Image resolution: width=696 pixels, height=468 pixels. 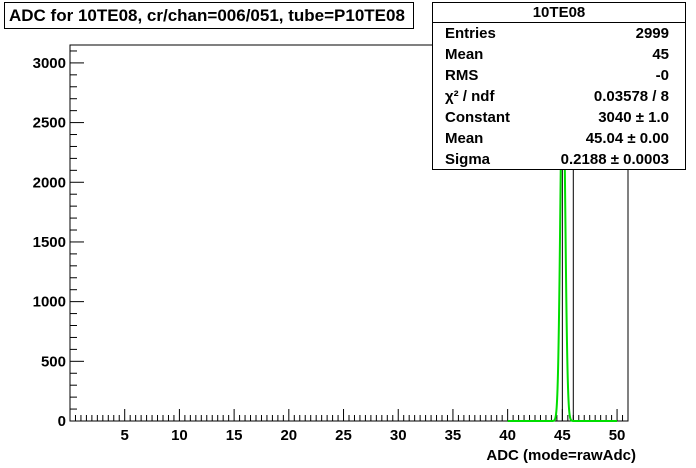 What do you see at coordinates (49, 123) in the screenshot?
I see `y-tick-label: 2500` at bounding box center [49, 123].